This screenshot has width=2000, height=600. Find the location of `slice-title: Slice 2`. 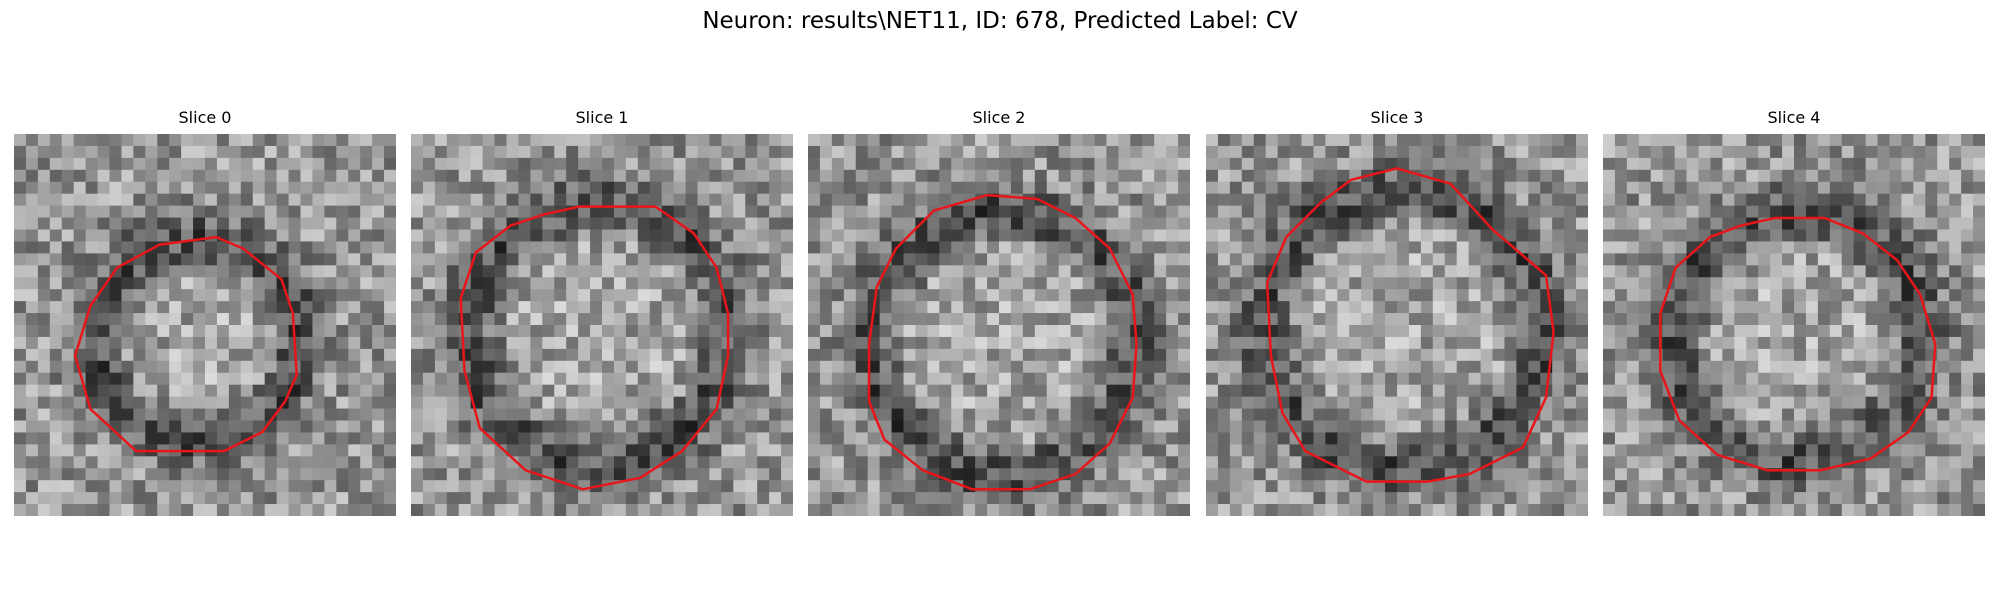

slice-title: Slice 2 is located at coordinates (999, 117).